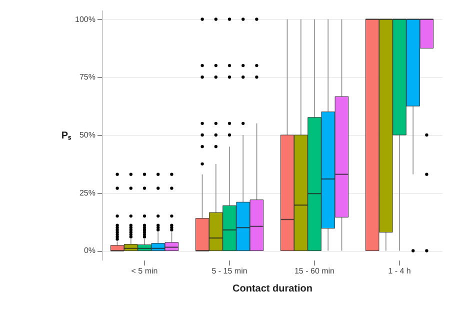 The image size is (476, 331). I want to click on y-tick-label: 0%, so click(90, 251).